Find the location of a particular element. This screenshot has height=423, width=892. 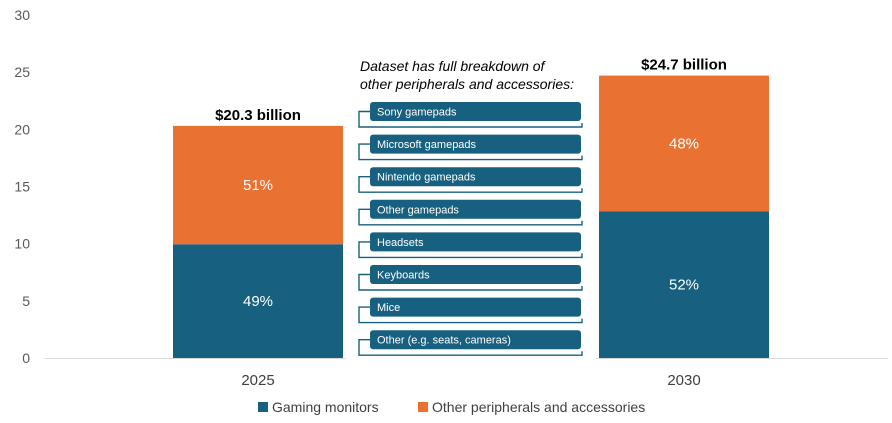

y-tick-label: 30 is located at coordinates (22, 15).